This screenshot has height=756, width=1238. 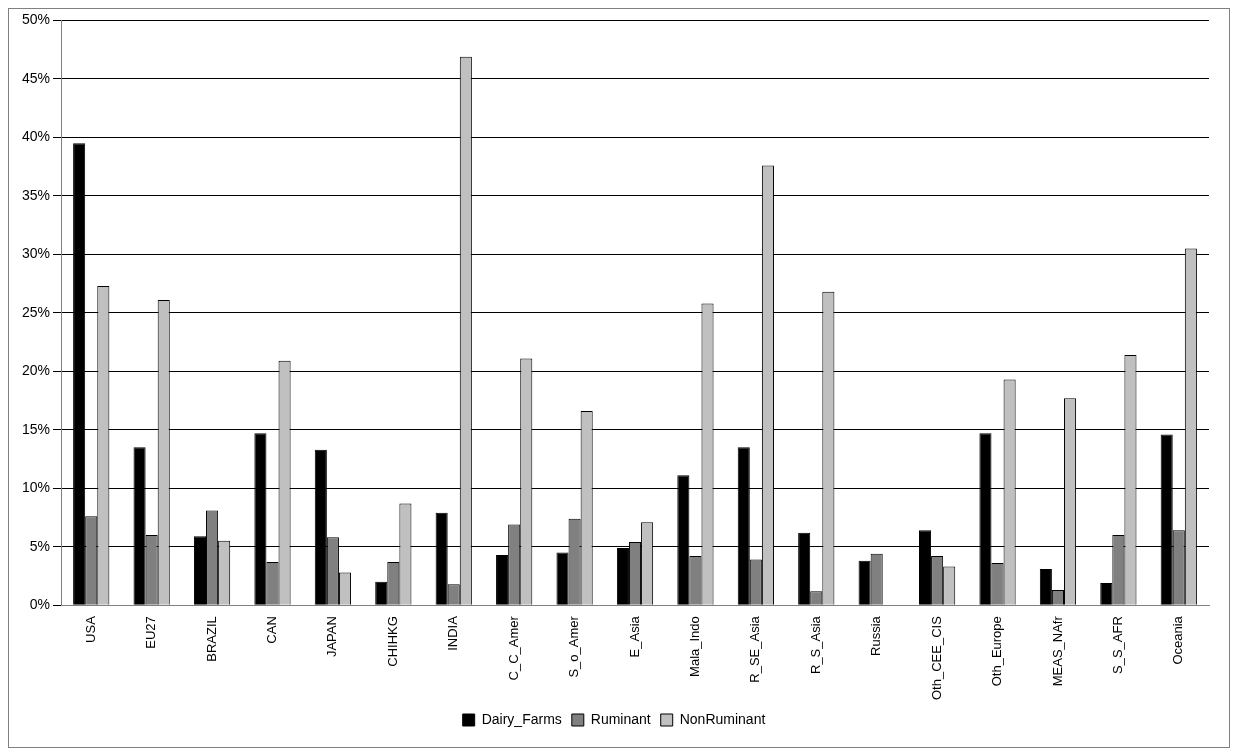 What do you see at coordinates (40, 545) in the screenshot?
I see `y-tick-label: 5%` at bounding box center [40, 545].